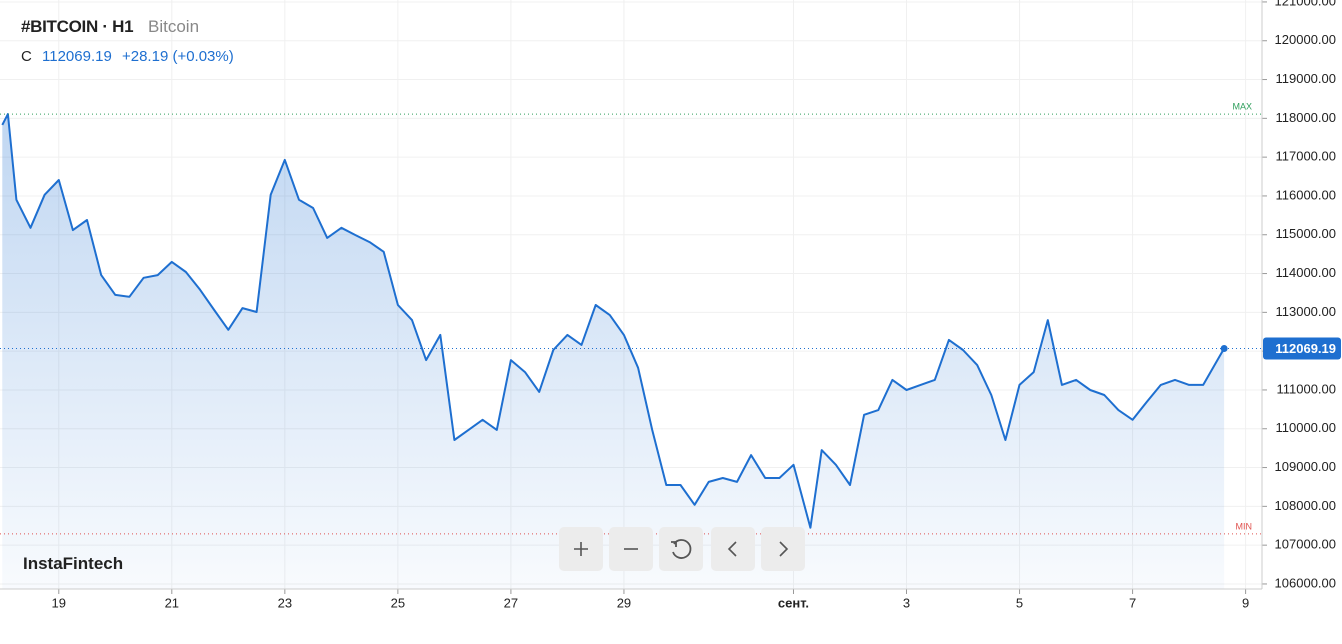  What do you see at coordinates (172, 602) in the screenshot?
I see `x-tick-label: 21` at bounding box center [172, 602].